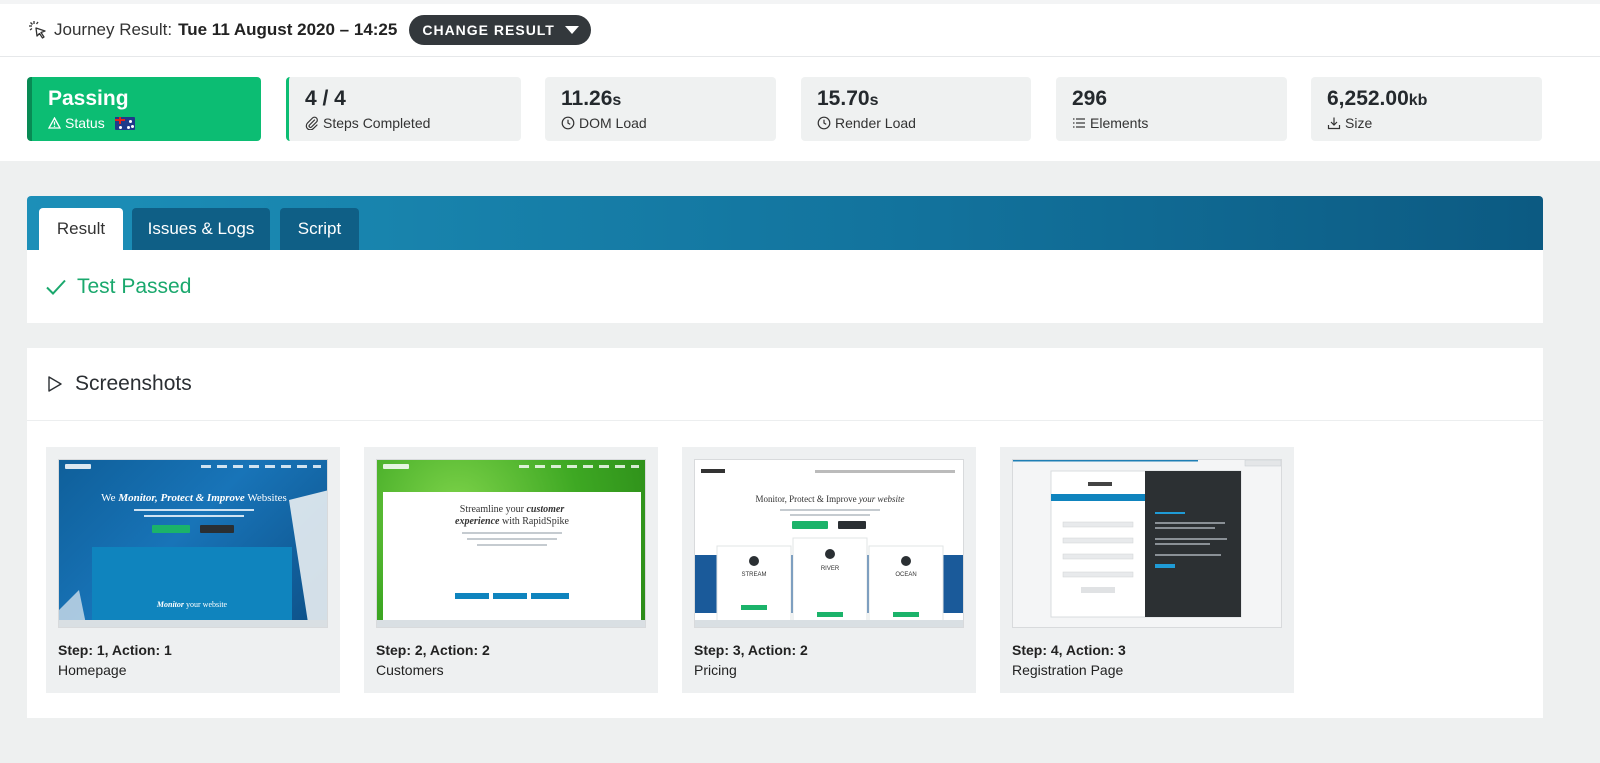 The height and width of the screenshot is (763, 1600). What do you see at coordinates (1069, 650) in the screenshot?
I see `screenshot-step: Step: 4, Action: 3` at bounding box center [1069, 650].